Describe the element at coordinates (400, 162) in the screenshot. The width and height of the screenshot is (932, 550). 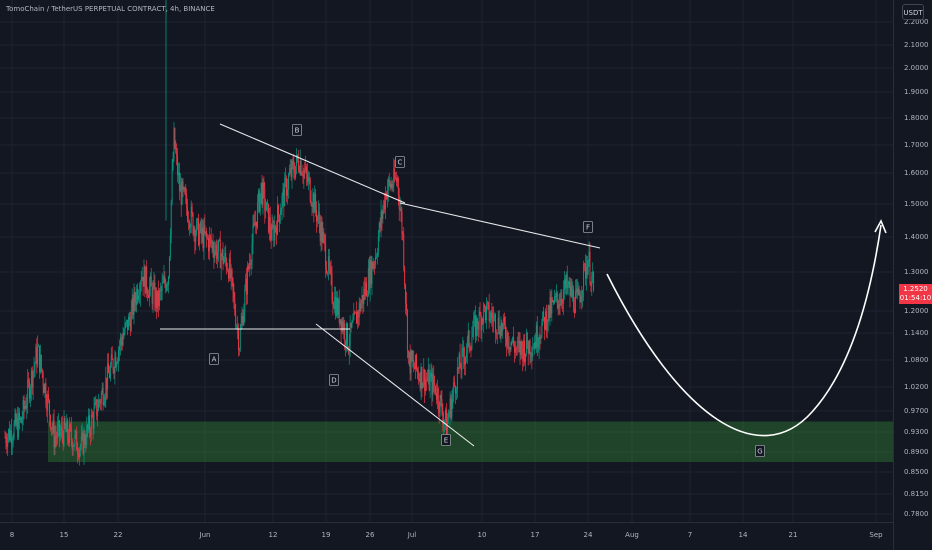
I see `wave-label-C: C` at that location.